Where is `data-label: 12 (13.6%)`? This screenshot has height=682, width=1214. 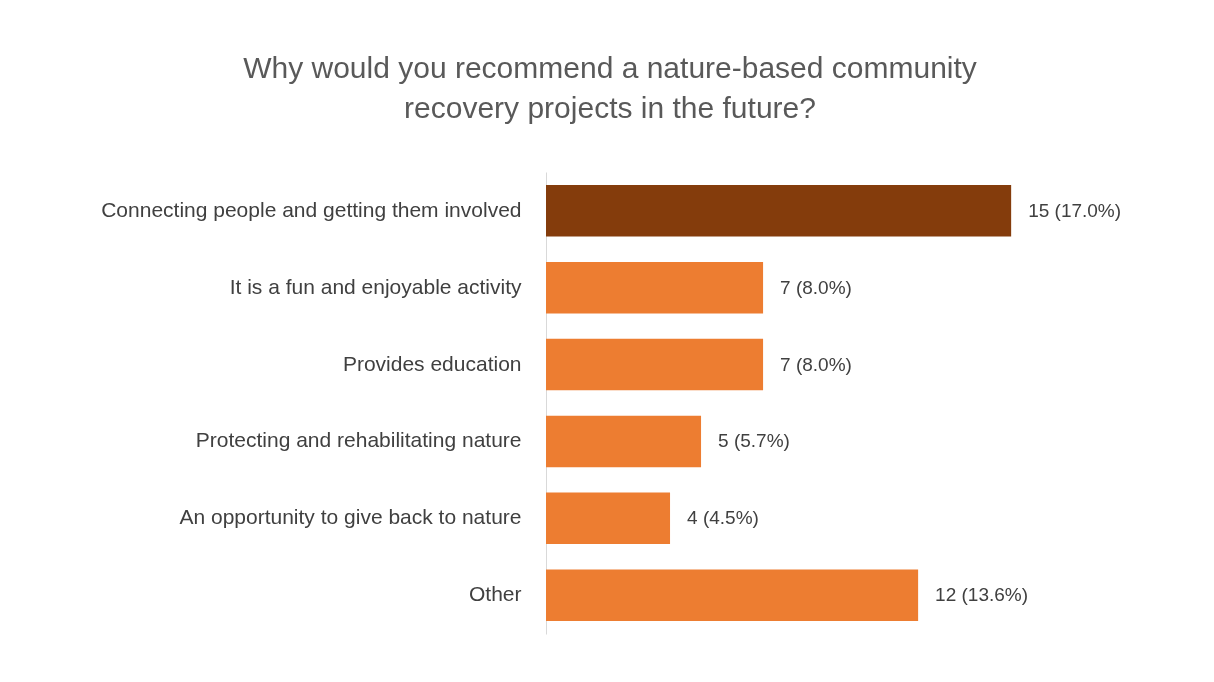
data-label: 12 (13.6%) is located at coordinates (982, 595).